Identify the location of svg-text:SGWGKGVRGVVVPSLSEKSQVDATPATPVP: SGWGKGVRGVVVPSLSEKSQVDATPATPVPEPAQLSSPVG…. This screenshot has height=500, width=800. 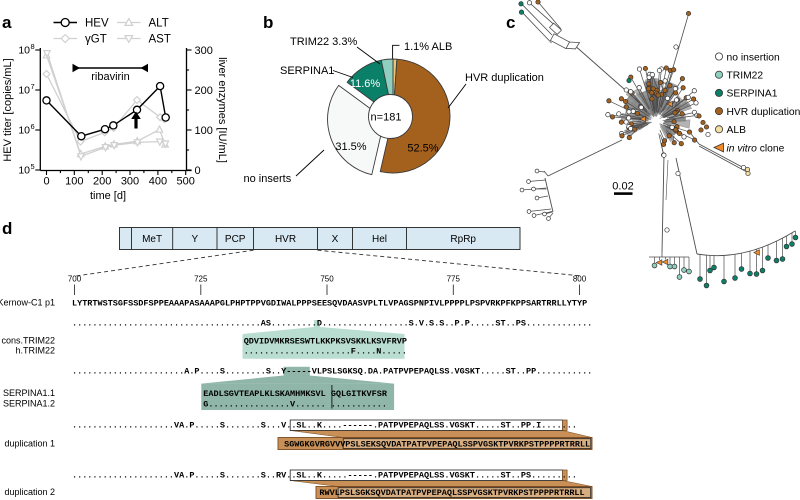
(437, 444).